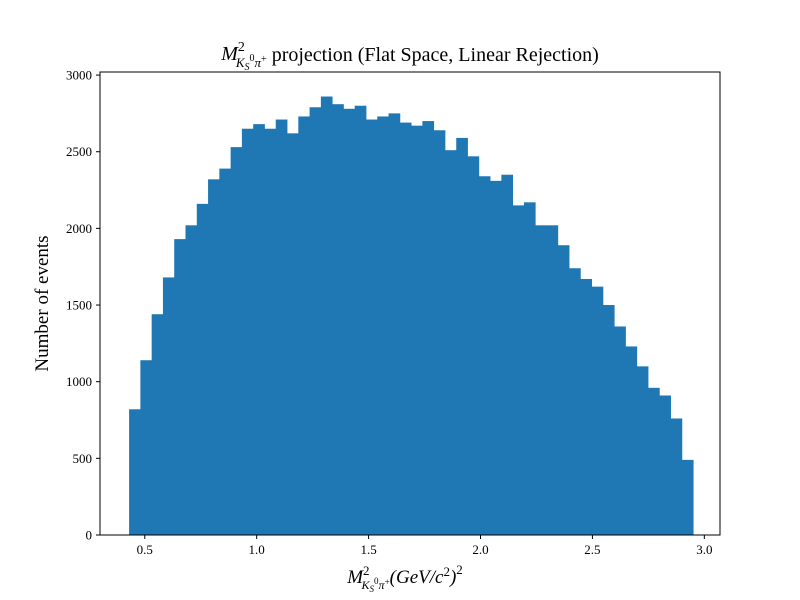 This screenshot has height=600, width=800. I want to click on x-tick-label: 2.0, so click(480, 549).